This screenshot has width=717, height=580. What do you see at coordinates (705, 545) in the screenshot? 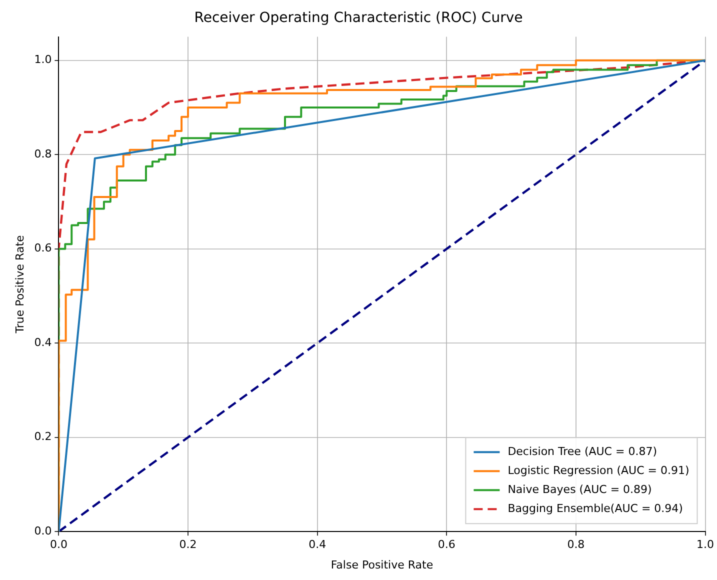
I see `x-tick-label: 1.0` at bounding box center [705, 545].